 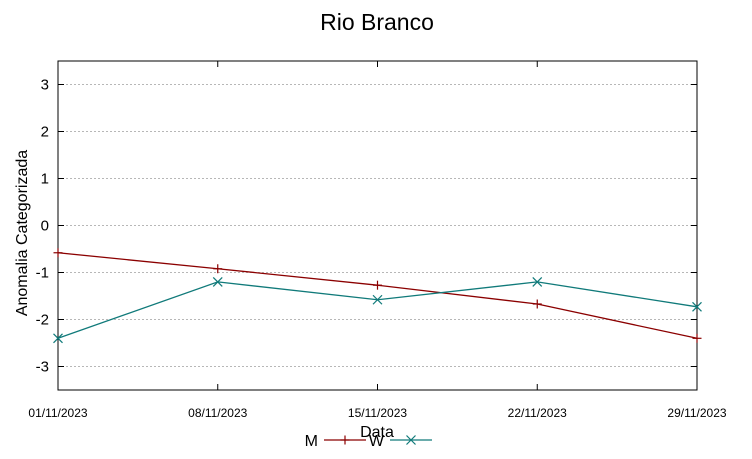 I want to click on legend-label-m: M, so click(x=311, y=441).